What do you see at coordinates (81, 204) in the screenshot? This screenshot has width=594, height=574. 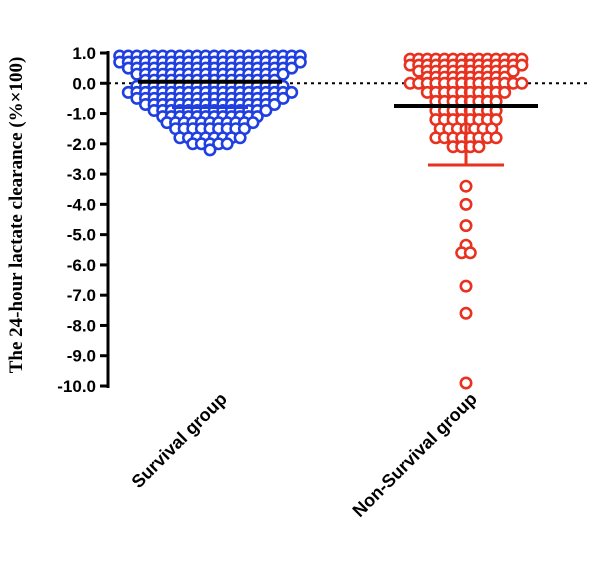 I see `y-tick-label: -4.0` at bounding box center [81, 204].